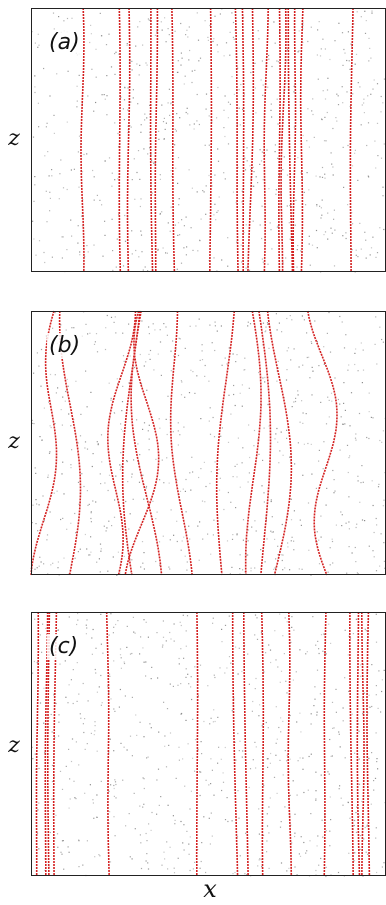  Describe the element at coordinates (14, 441) in the screenshot. I see `z-axis-label-b: z` at that location.